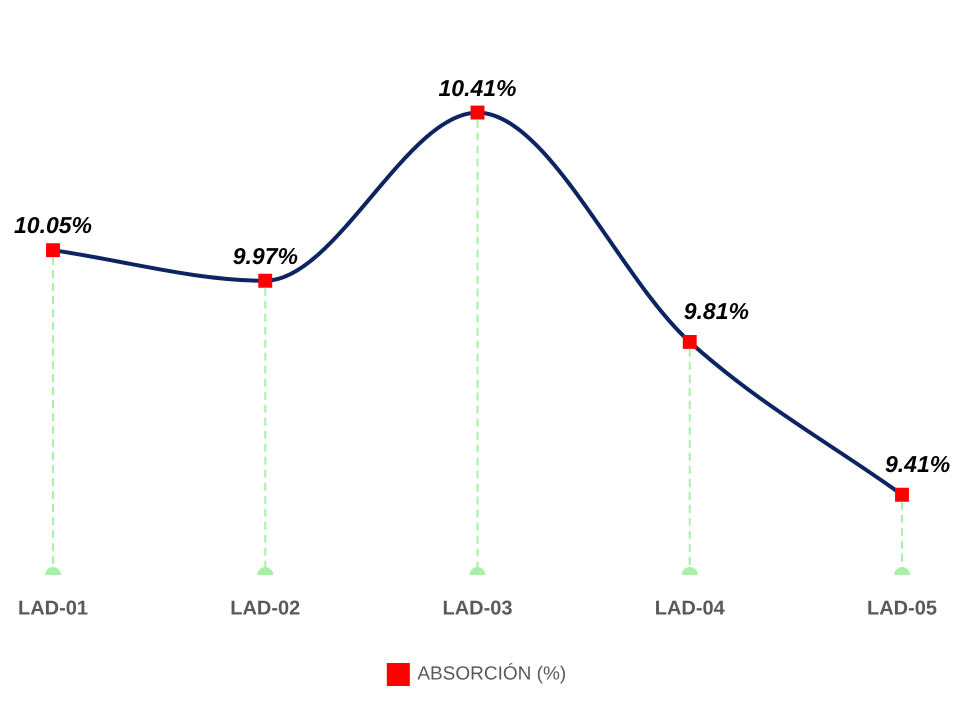 The width and height of the screenshot is (954, 704). What do you see at coordinates (53, 225) in the screenshot?
I see `data-label: 10.05%` at bounding box center [53, 225].